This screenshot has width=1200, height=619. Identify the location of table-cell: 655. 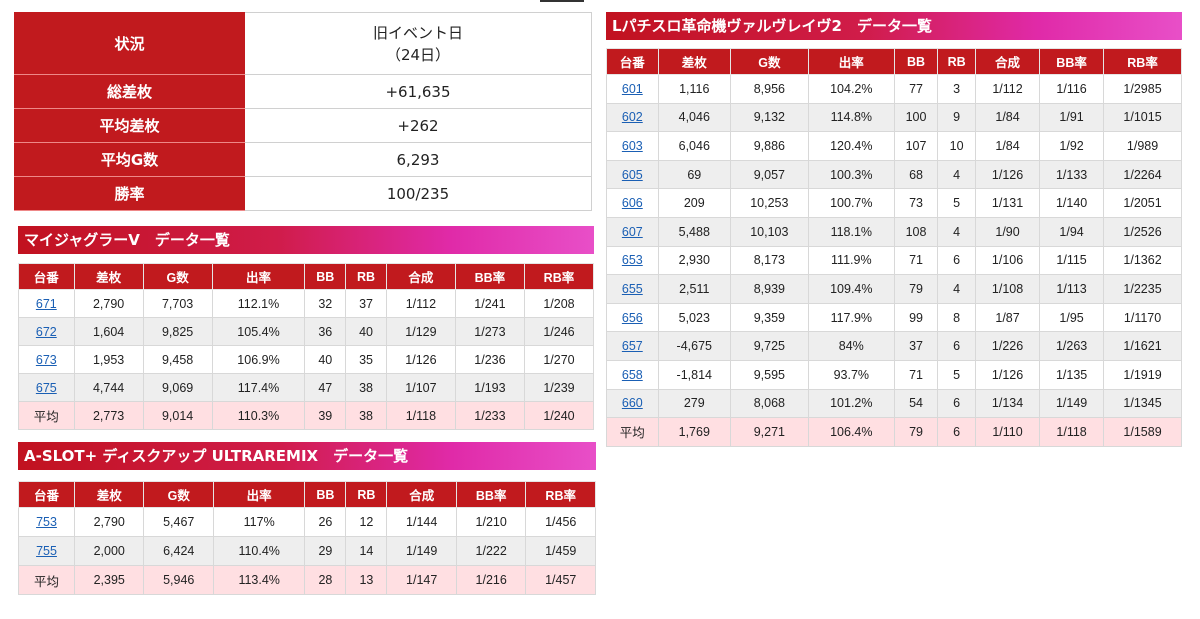
(632, 289).